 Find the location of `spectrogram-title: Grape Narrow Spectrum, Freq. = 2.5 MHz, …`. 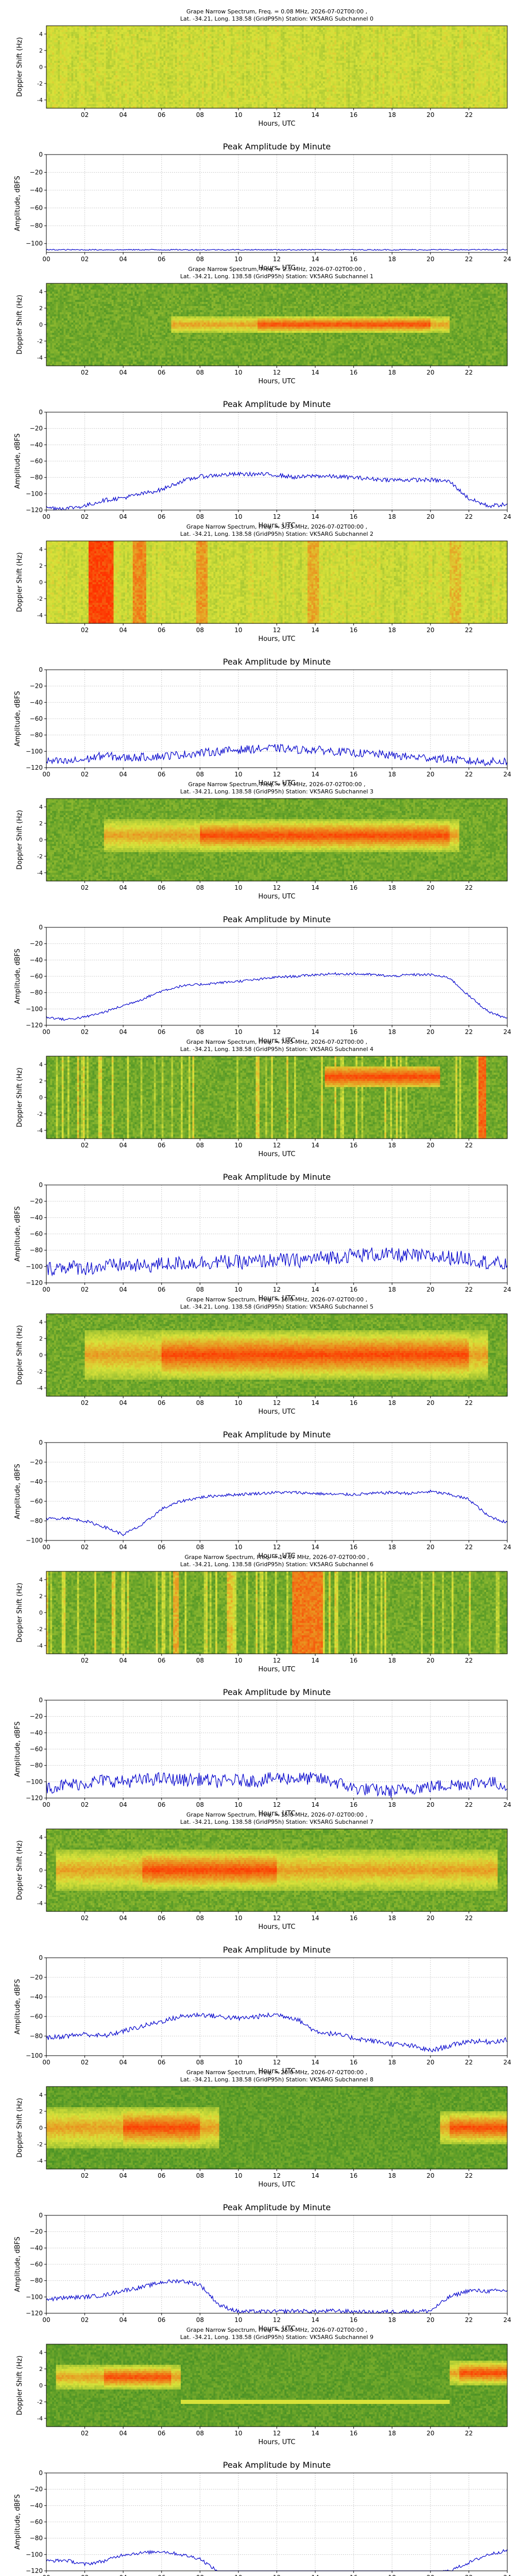

spectrogram-title: Grape Narrow Spectrum, Freq. = 2.5 MHz, … is located at coordinates (276, 269).